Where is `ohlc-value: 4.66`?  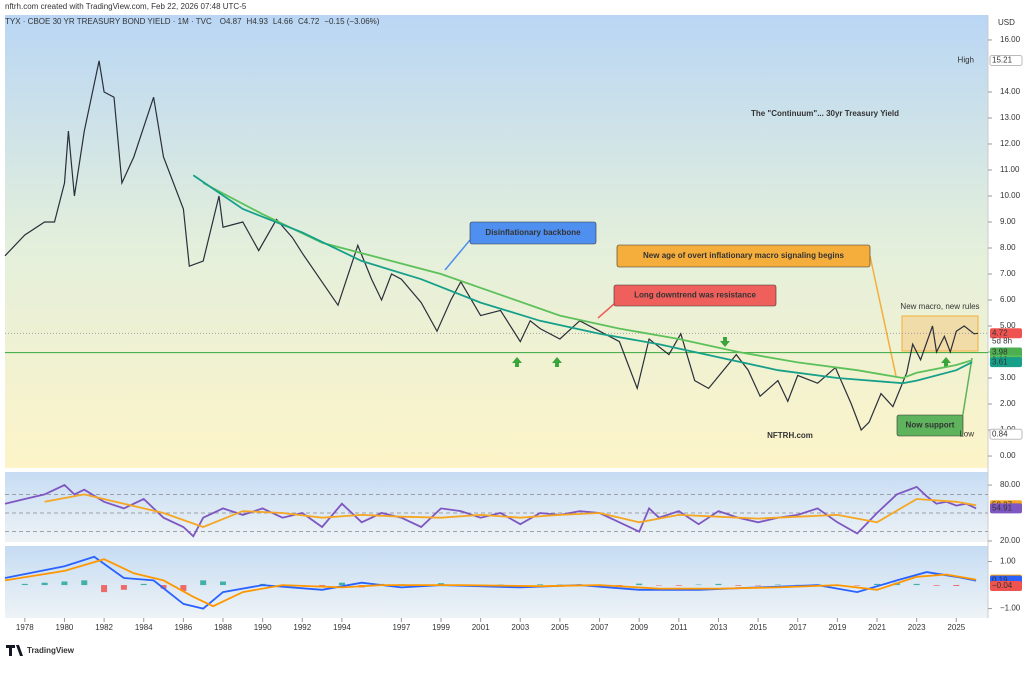
ohlc-value: 4.66 is located at coordinates (285, 21).